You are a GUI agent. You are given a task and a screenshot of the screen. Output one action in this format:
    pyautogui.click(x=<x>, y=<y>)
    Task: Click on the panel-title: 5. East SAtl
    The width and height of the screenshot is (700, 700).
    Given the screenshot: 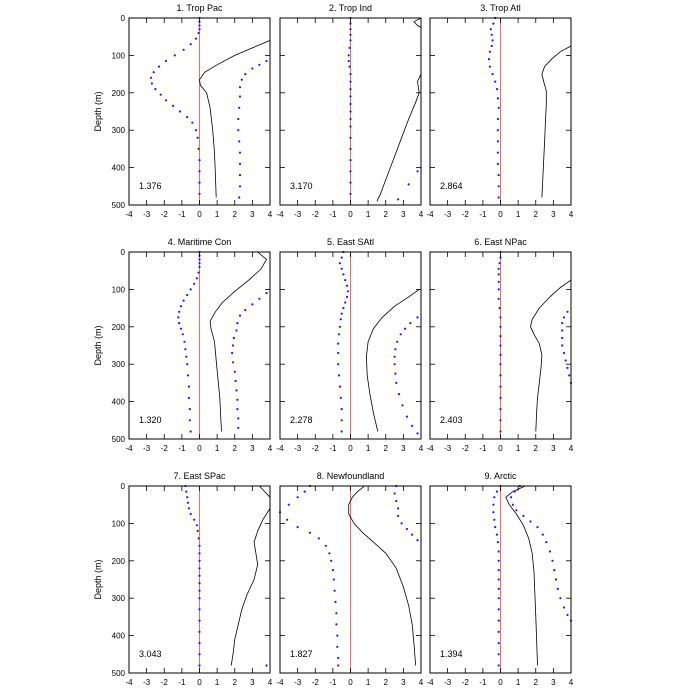 What is the action you would take?
    pyautogui.click(x=350, y=242)
    